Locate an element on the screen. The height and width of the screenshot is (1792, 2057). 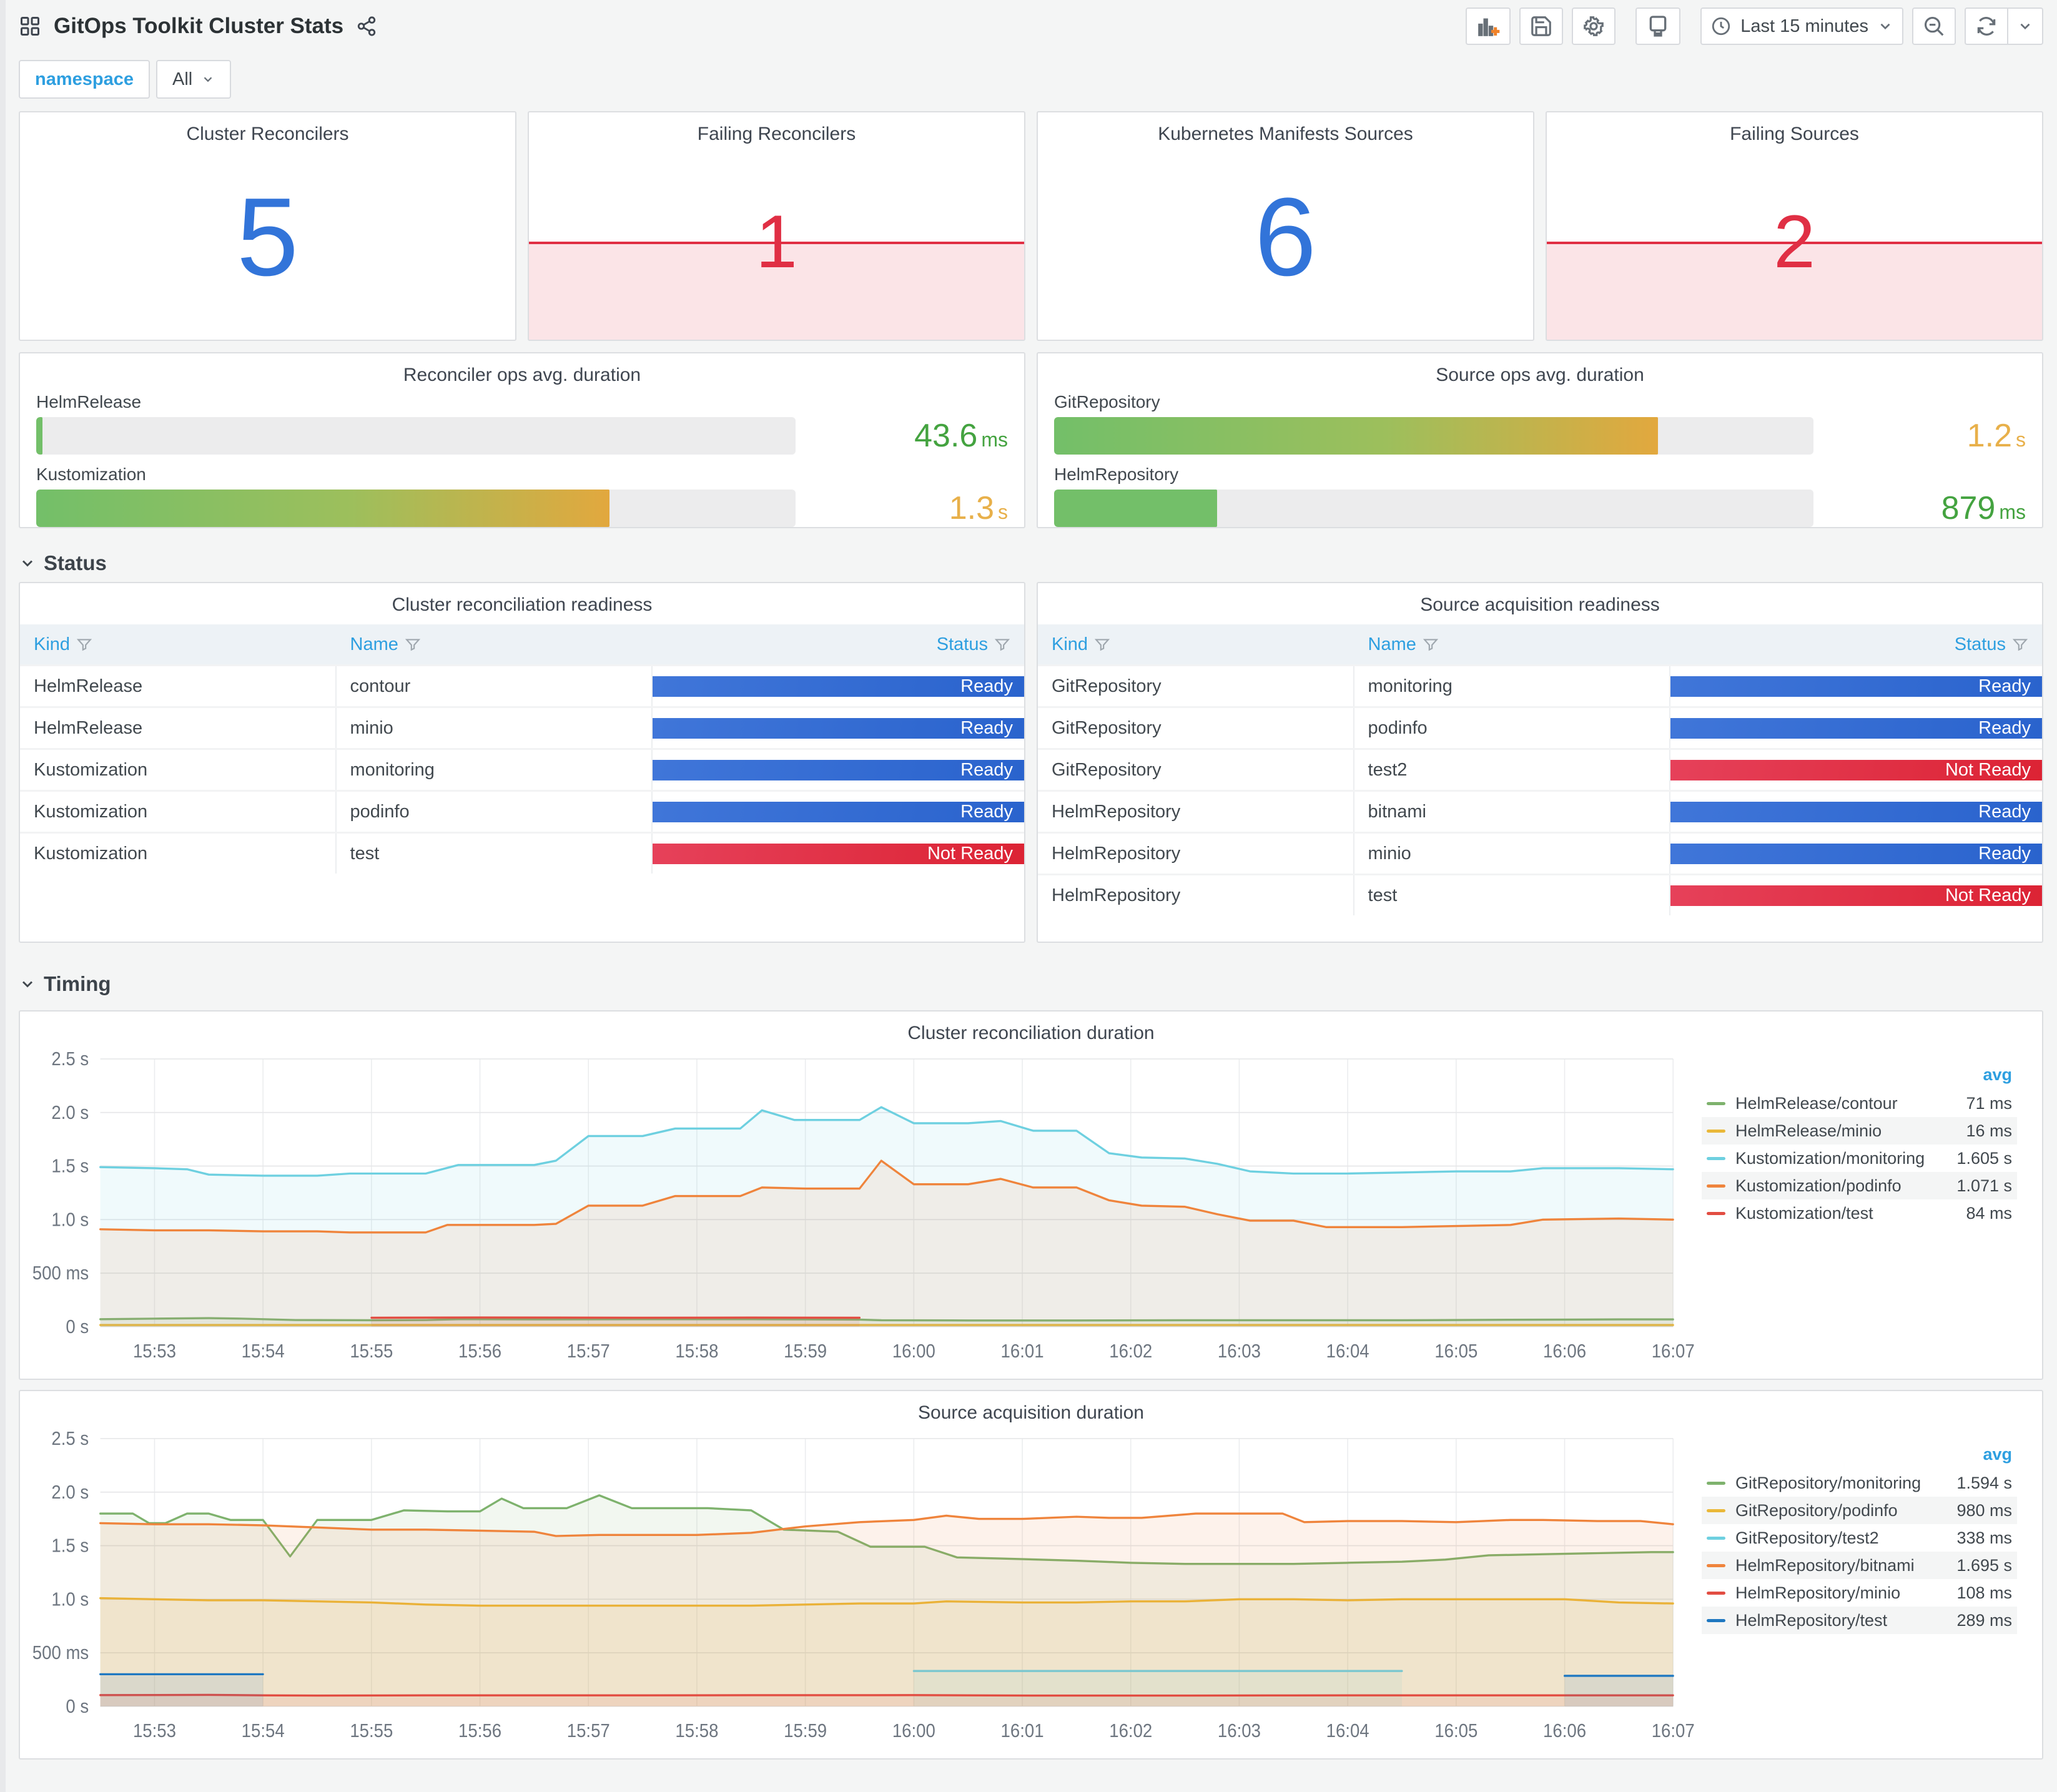
legend-avg-header: avg is located at coordinates (1998, 1454).